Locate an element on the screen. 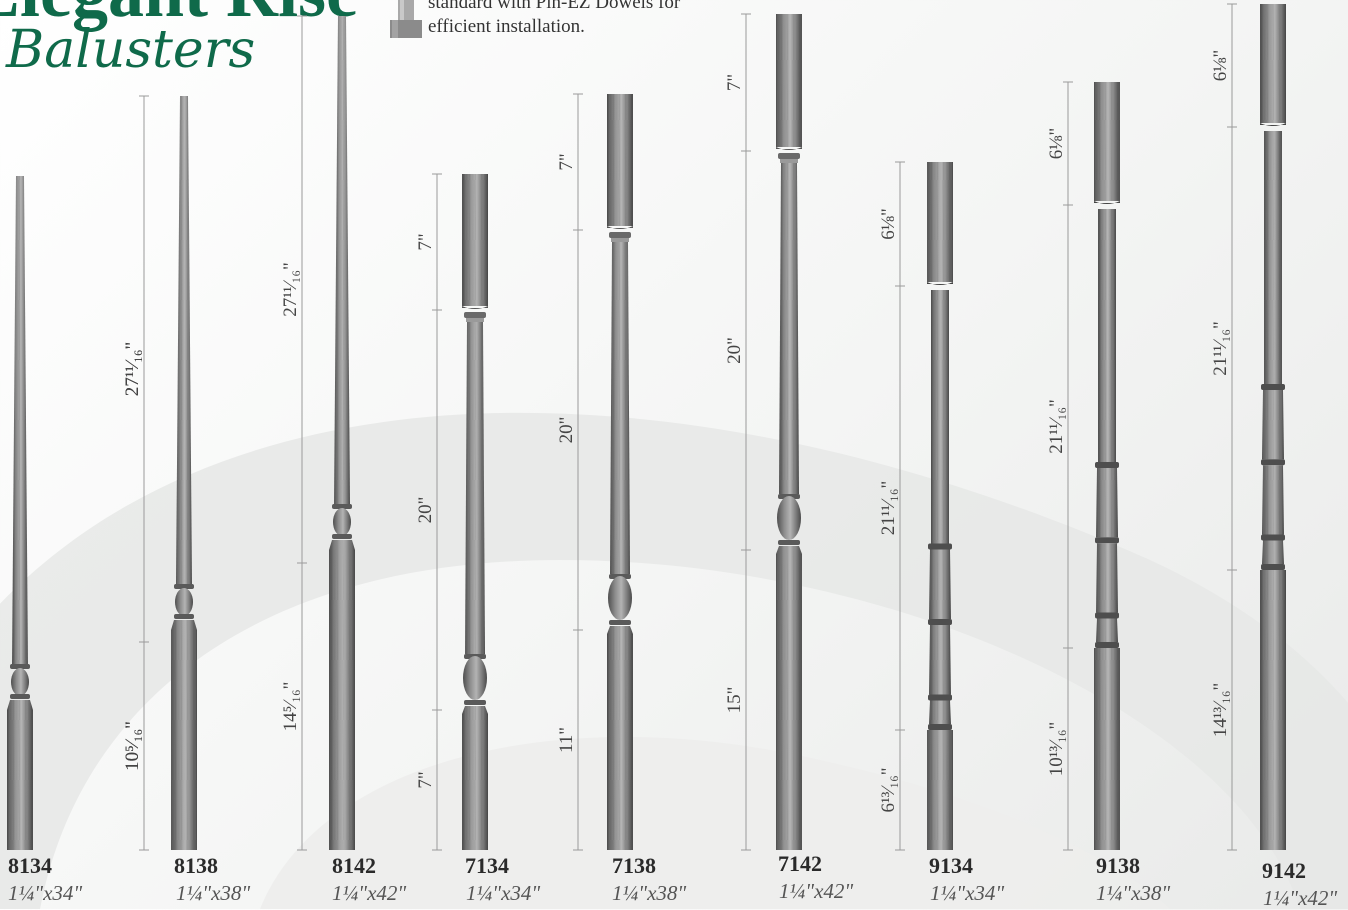  dimension-line-8142: 27¹¹⁄₁₆" 14⁵⁄₁₆" is located at coordinates (293, 433).